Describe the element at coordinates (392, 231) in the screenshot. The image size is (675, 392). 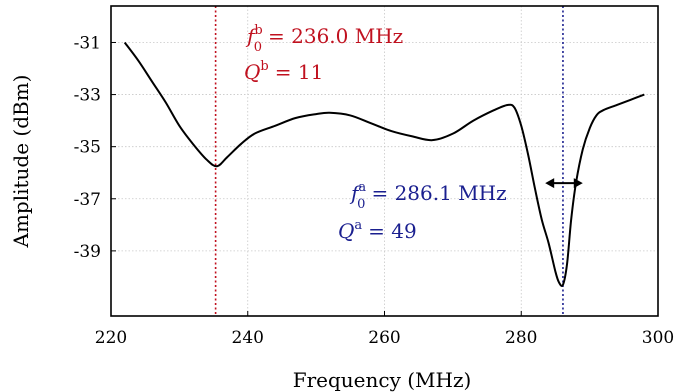
I see `annotation-a-q-value: = 49` at that location.